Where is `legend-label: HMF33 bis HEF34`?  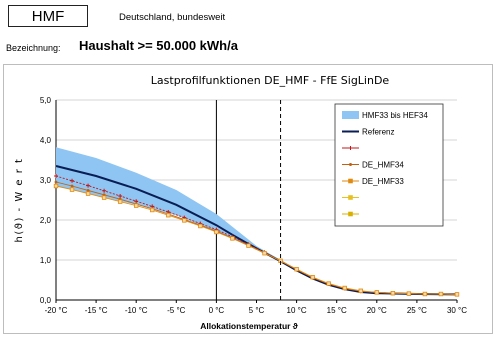 legend-label: HMF33 bis HEF34 is located at coordinates (395, 115).